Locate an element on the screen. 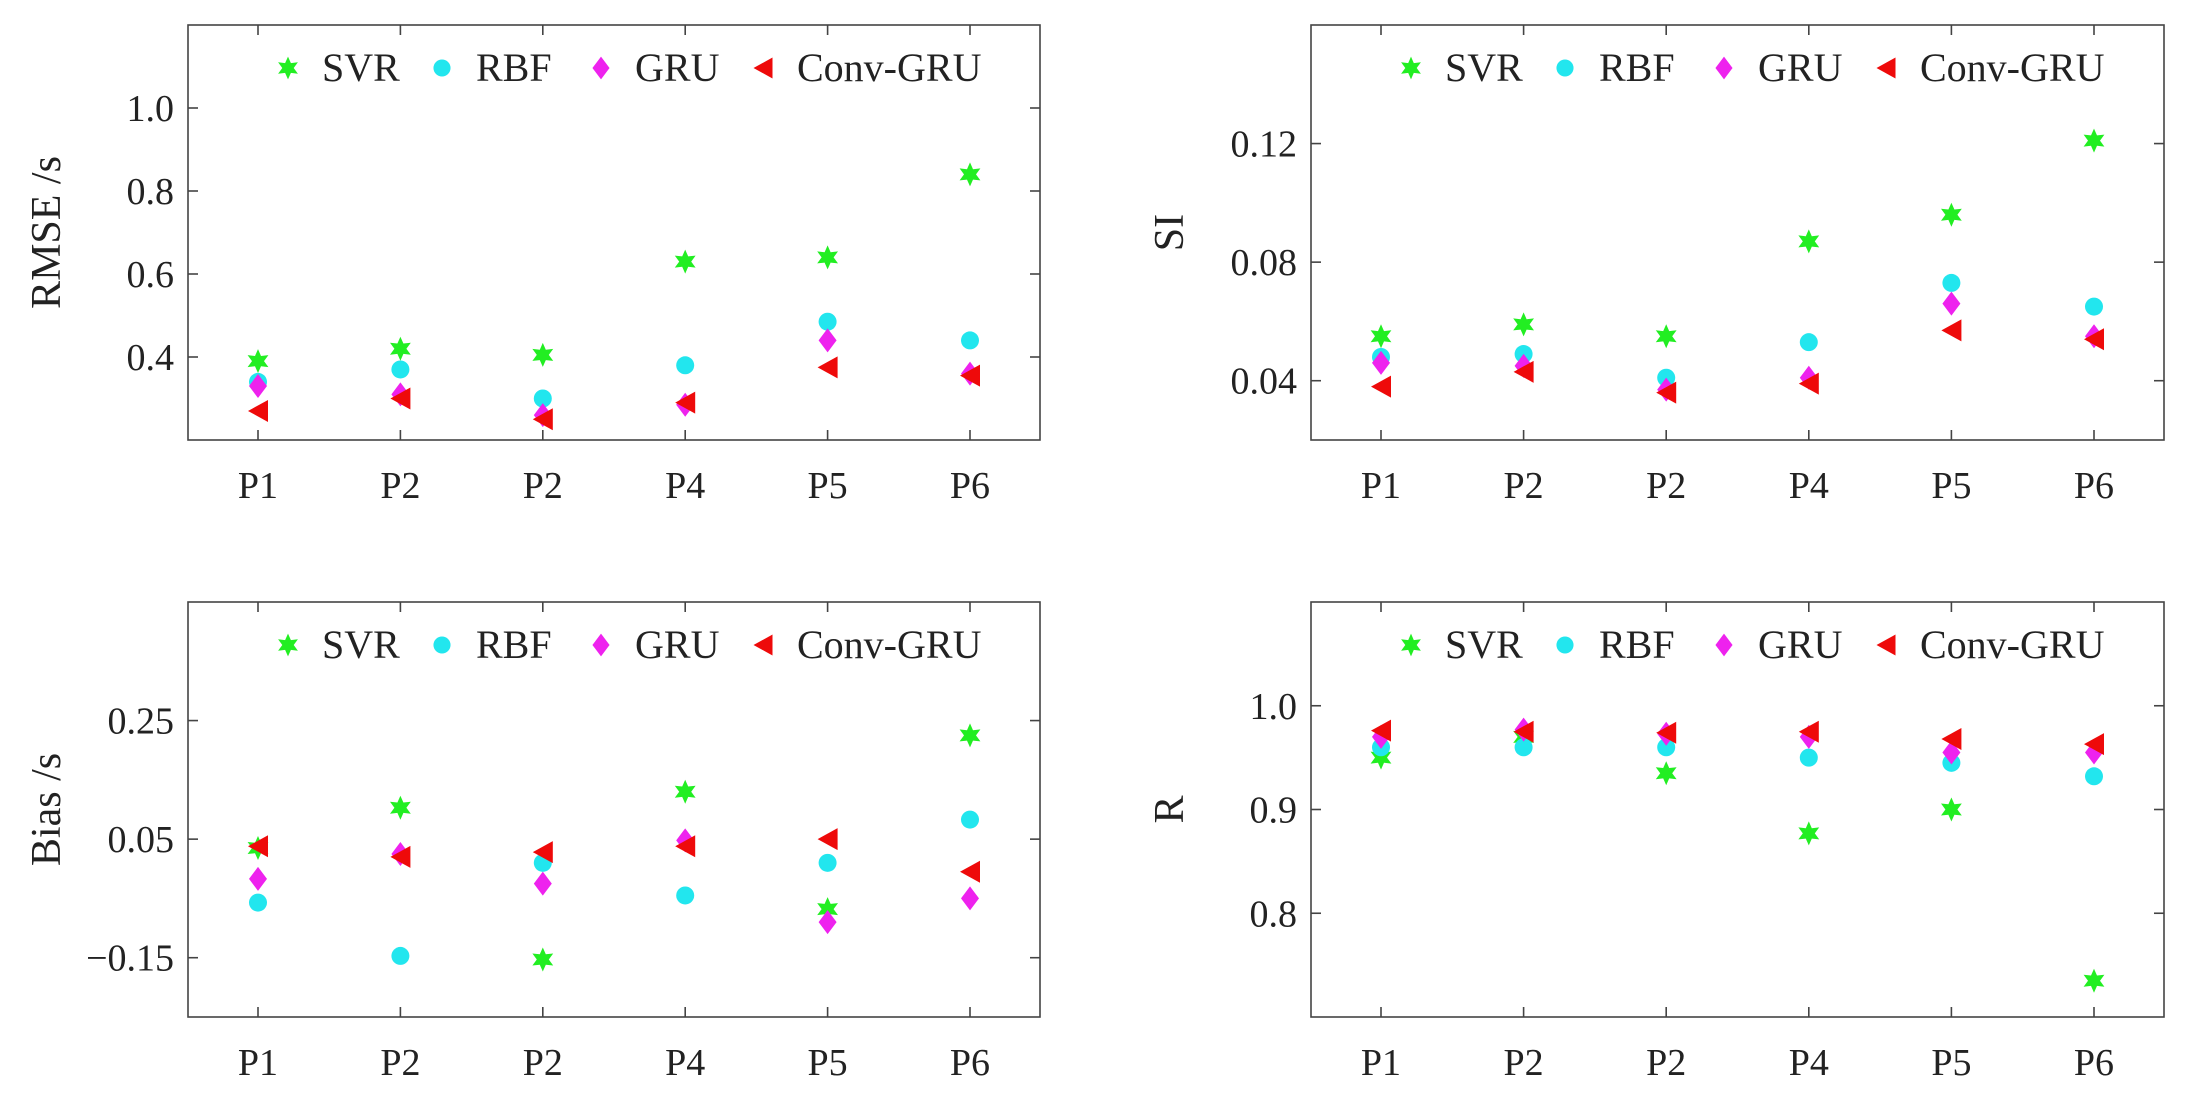  y-axis-label: SI is located at coordinates (1170, 232).